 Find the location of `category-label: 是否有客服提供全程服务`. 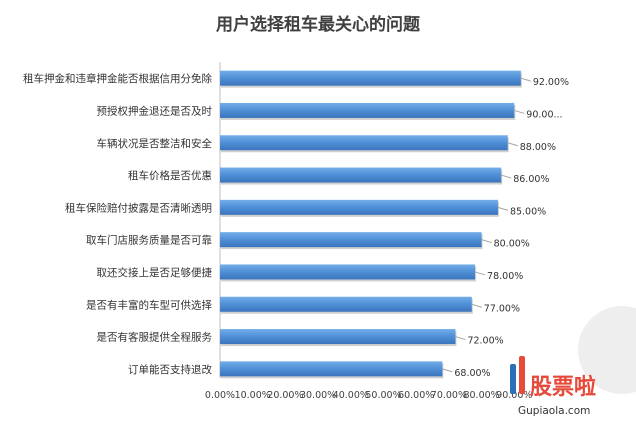

category-label: 是否有客服提供全程服务 is located at coordinates (155, 337).